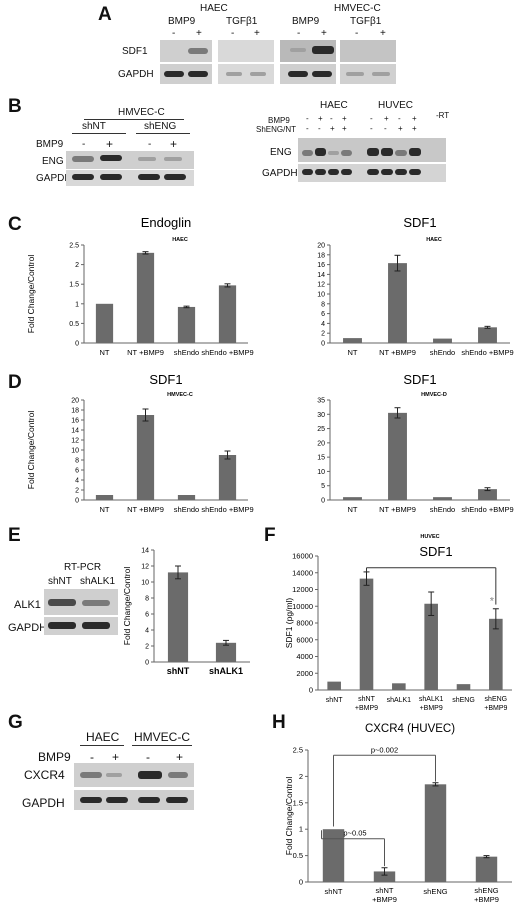 This screenshot has height=911, width=520. What do you see at coordinates (147, 631) in the screenshot?
I see `y-tick-label: 4` at bounding box center [147, 631].